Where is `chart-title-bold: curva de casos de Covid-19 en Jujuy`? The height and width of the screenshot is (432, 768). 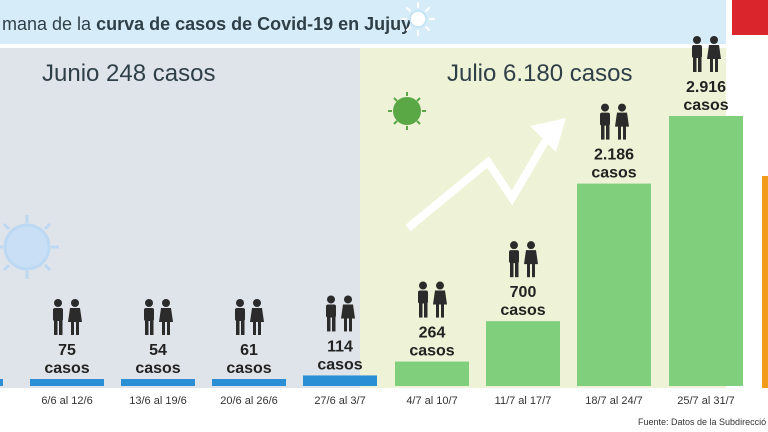
chart-title-bold: curva de casos de Covid-19 en Jujuy is located at coordinates (253, 24).